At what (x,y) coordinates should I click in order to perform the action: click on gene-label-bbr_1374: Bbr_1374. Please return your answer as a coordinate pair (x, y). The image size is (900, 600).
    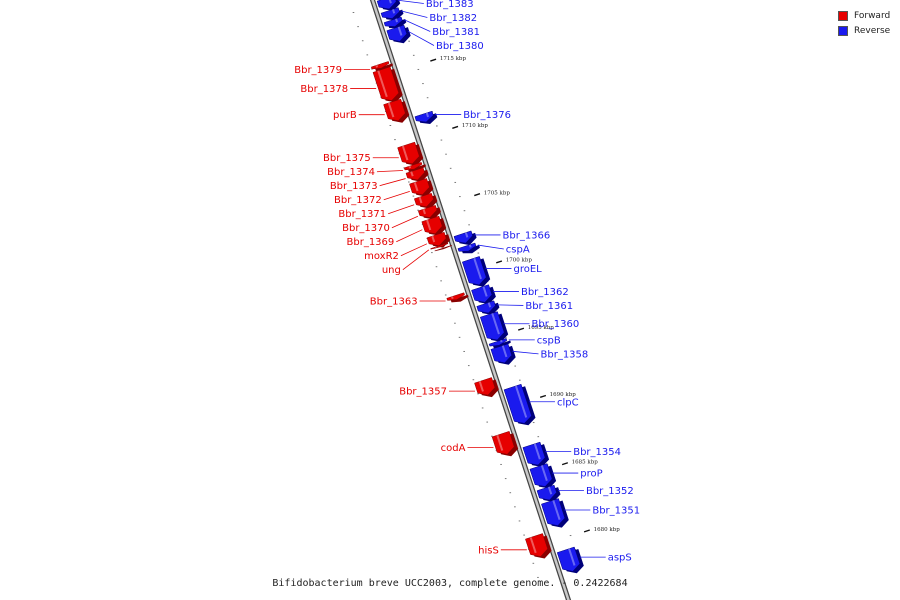
    Looking at the image, I should click on (351, 172).